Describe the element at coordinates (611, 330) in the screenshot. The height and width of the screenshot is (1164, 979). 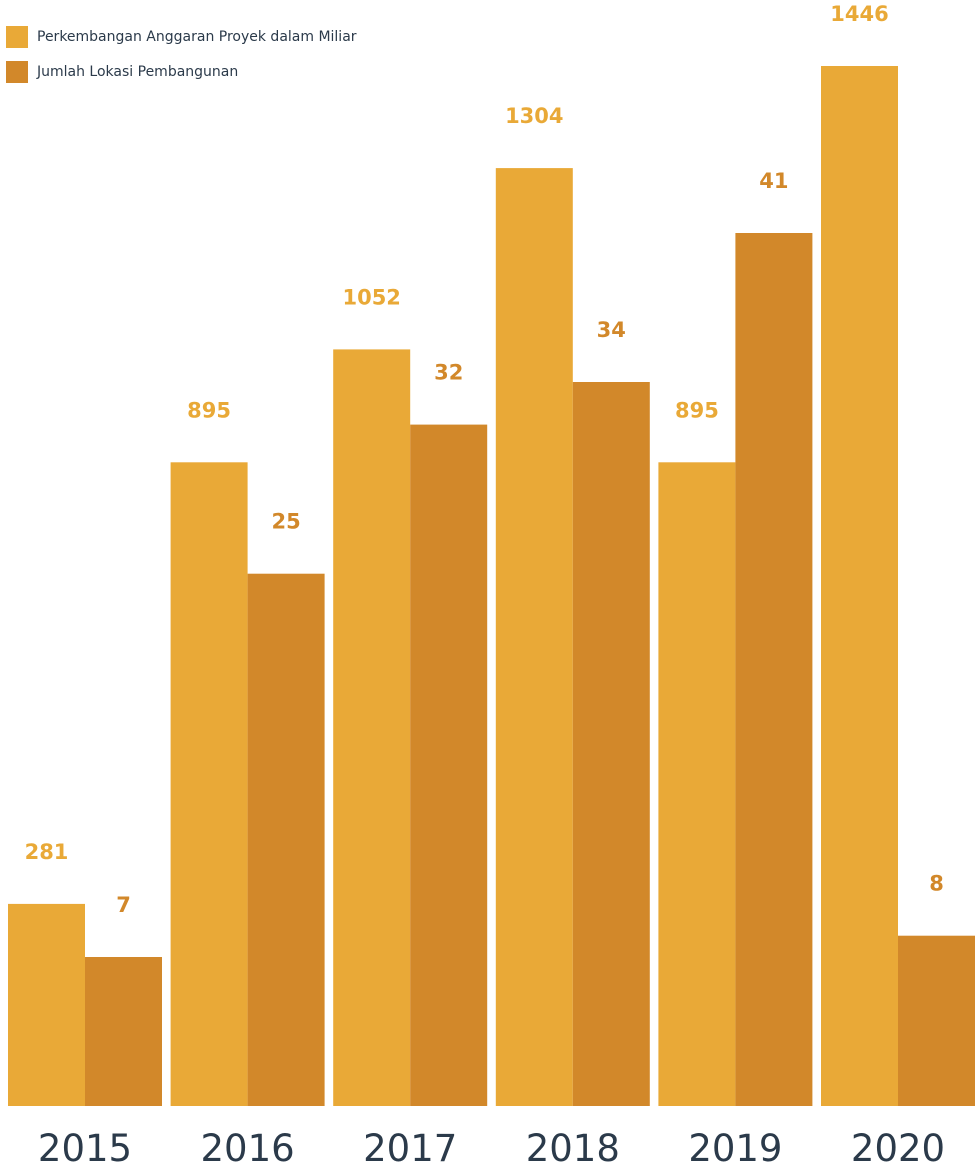
I see `value-label-lokasi-2018: 34` at that location.